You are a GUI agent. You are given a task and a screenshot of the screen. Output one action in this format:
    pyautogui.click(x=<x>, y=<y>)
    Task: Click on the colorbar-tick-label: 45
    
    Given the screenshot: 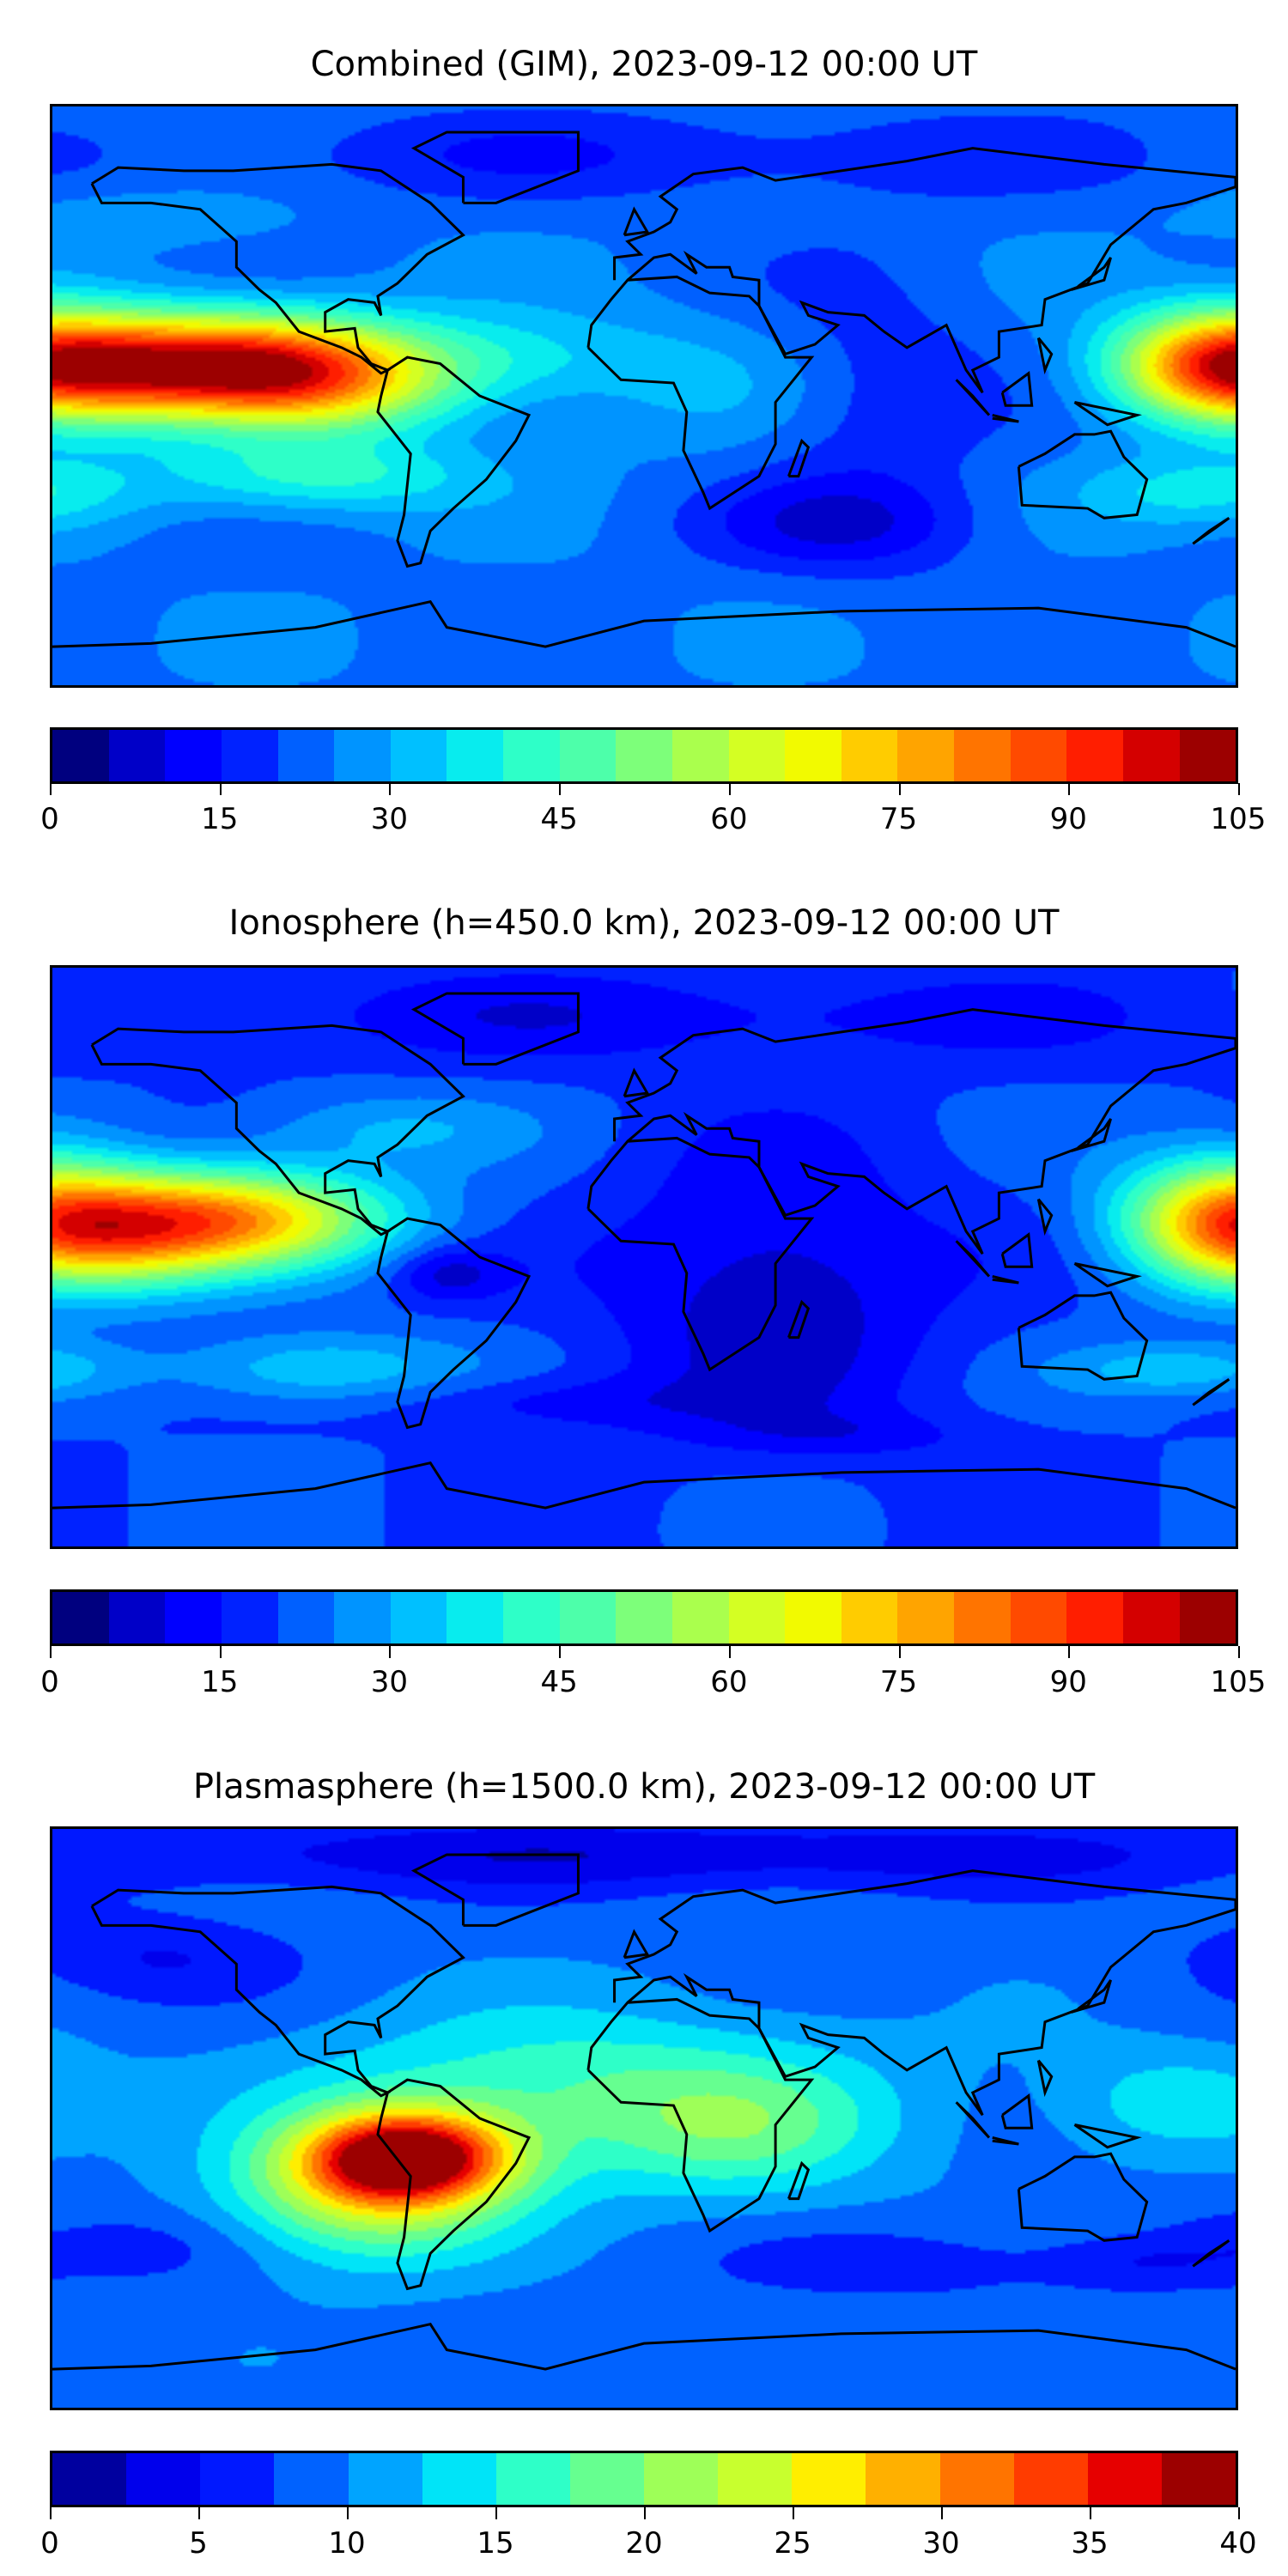 What is the action you would take?
    pyautogui.click(x=559, y=1682)
    